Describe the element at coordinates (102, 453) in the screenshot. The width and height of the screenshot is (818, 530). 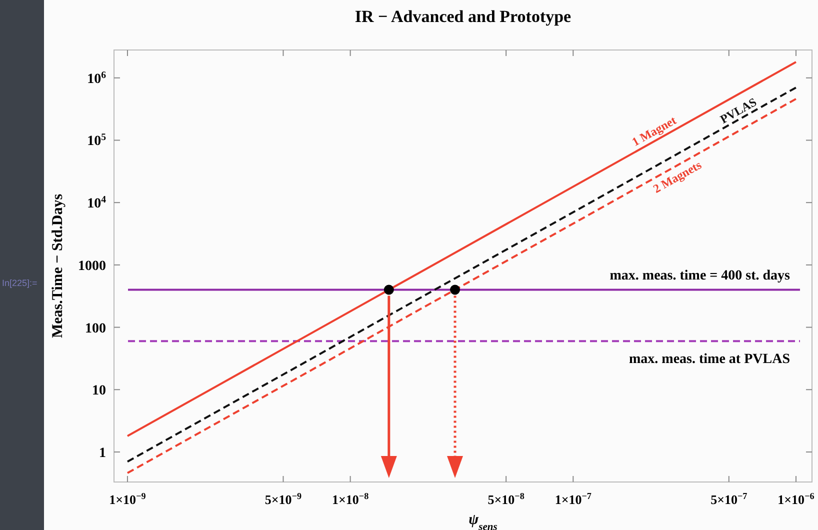
I see `y-tick-label: 1` at that location.